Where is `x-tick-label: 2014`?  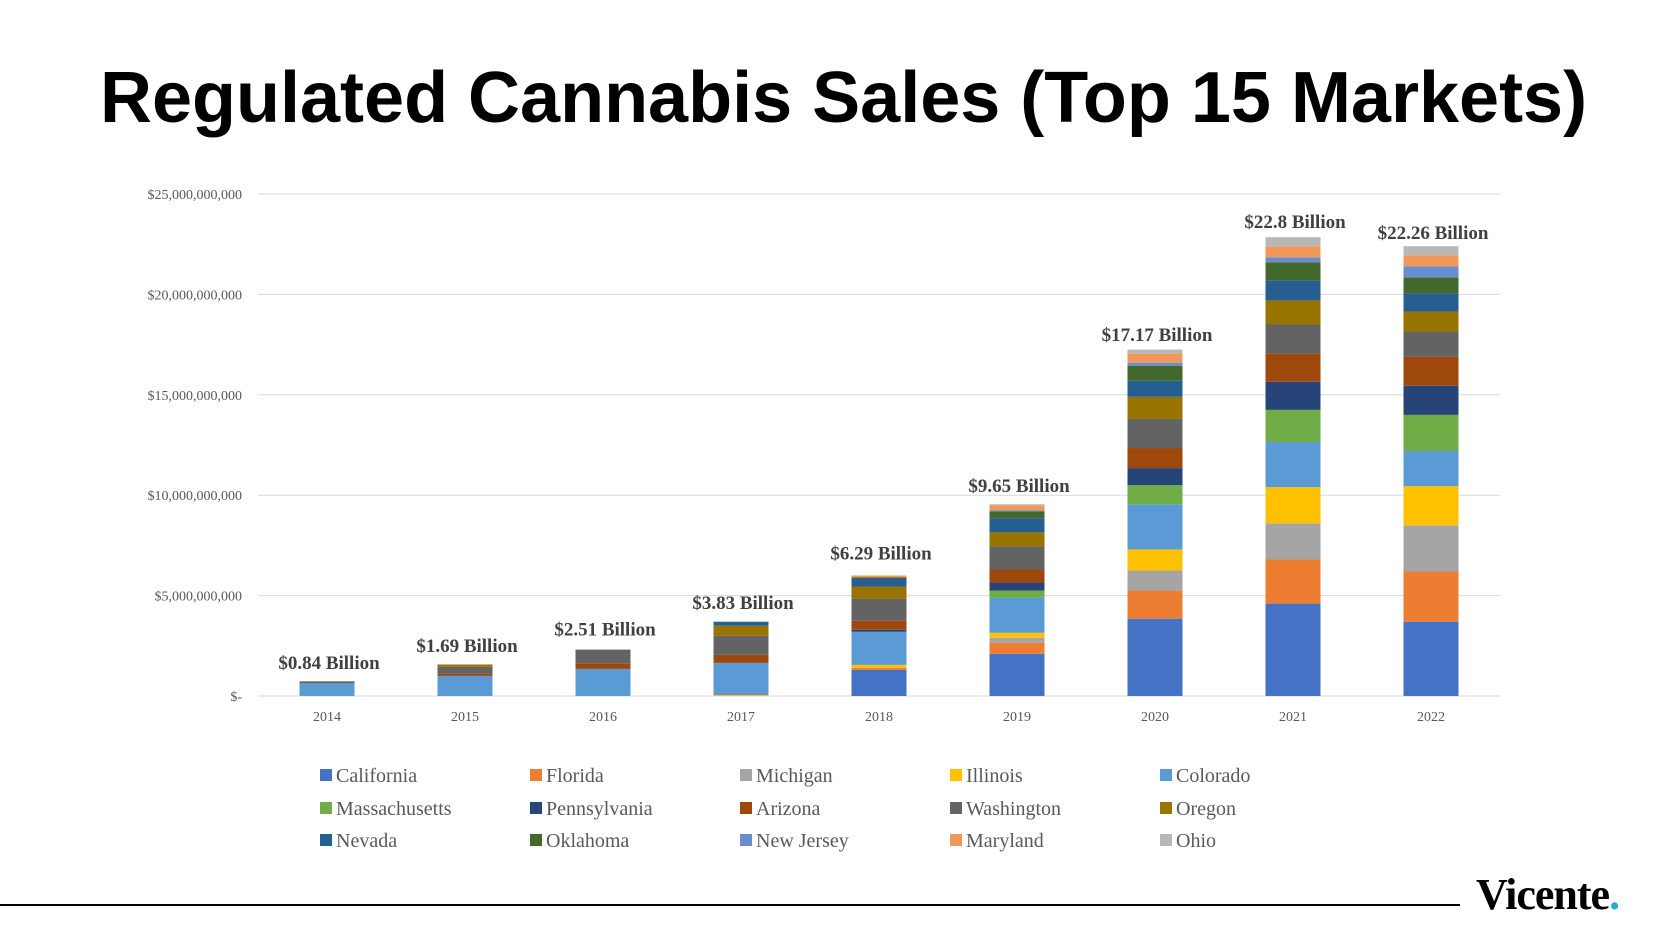
x-tick-label: 2014 is located at coordinates (327, 717).